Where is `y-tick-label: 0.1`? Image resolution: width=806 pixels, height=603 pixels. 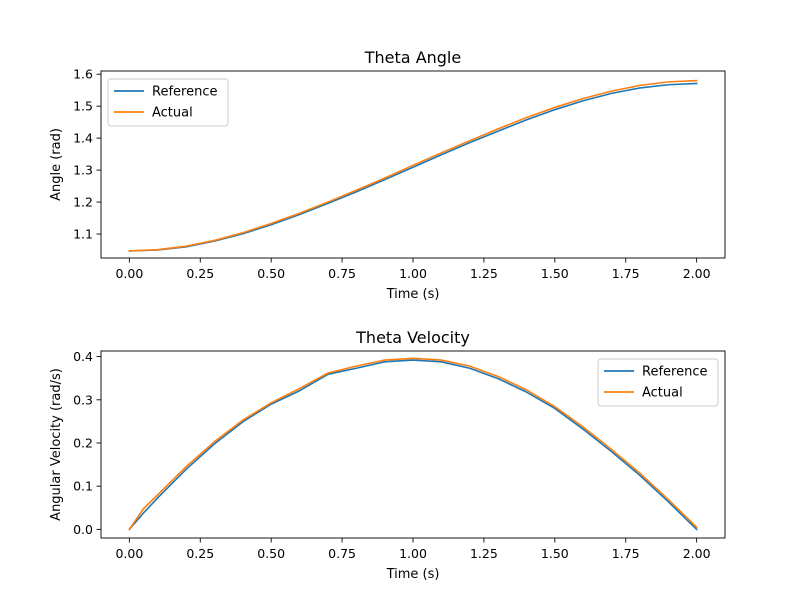
y-tick-label: 0.1 is located at coordinates (83, 486).